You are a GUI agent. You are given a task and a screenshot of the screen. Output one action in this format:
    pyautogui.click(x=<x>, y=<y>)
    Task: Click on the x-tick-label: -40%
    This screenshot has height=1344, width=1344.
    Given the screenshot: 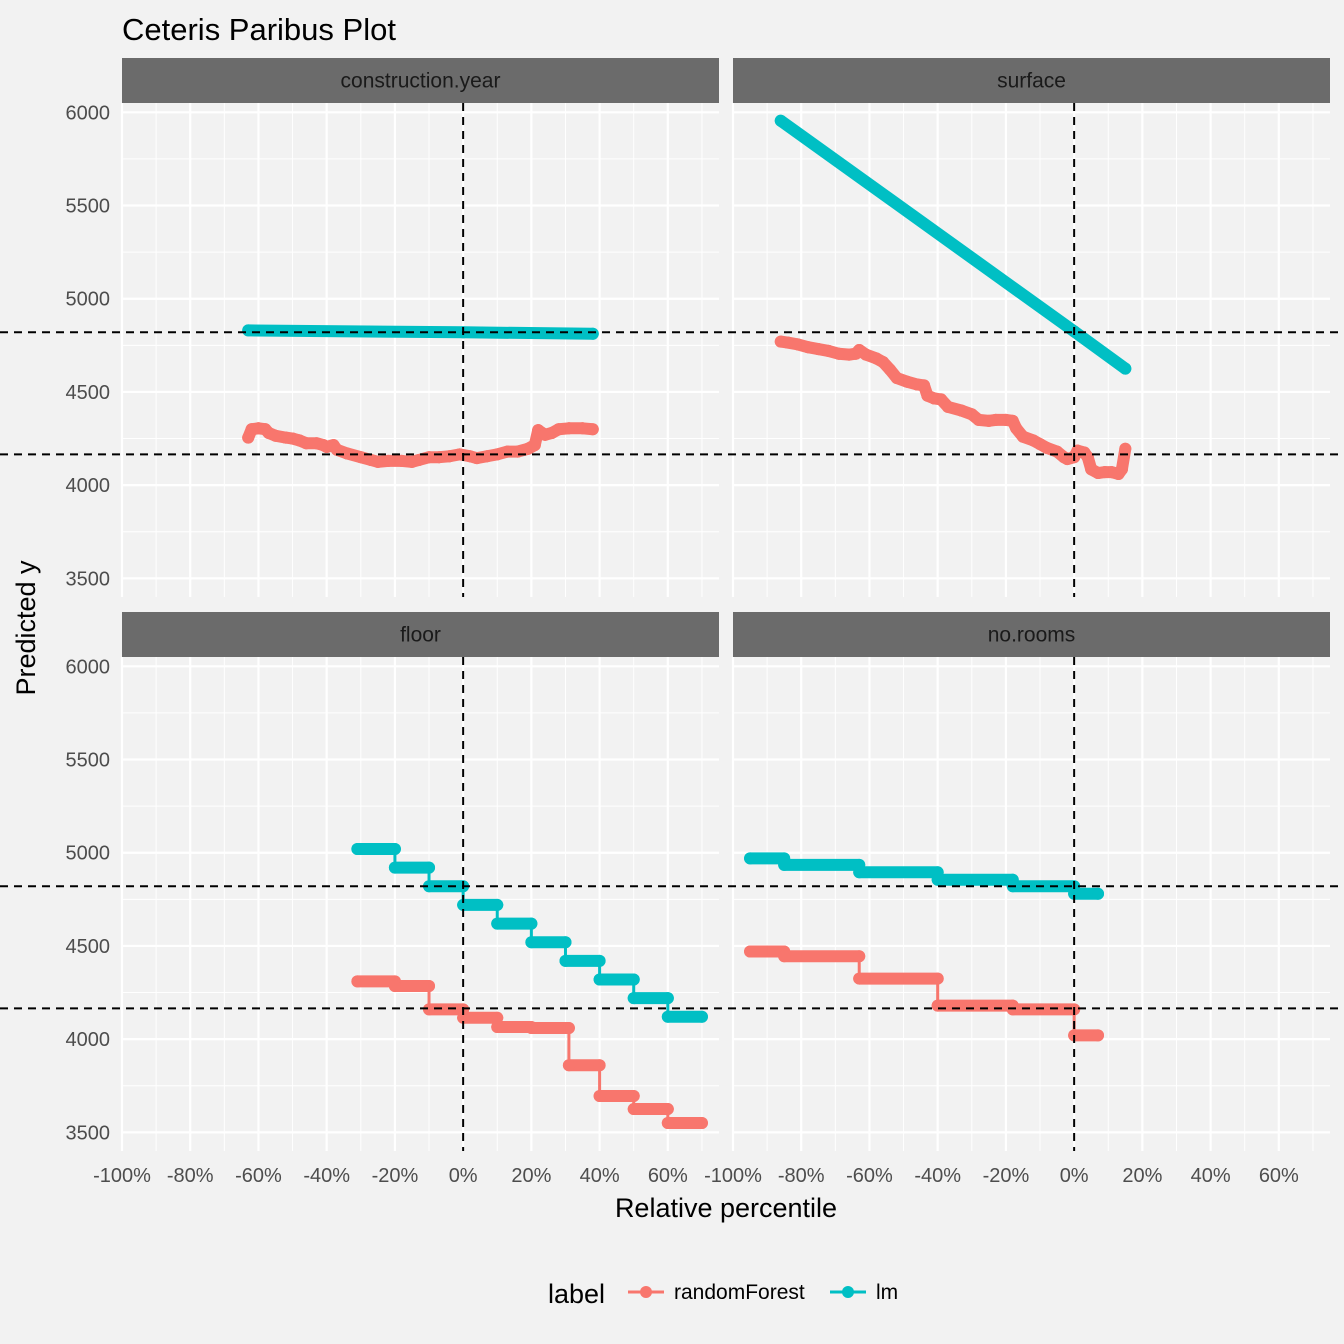 What is the action you would take?
    pyautogui.click(x=937, y=1176)
    